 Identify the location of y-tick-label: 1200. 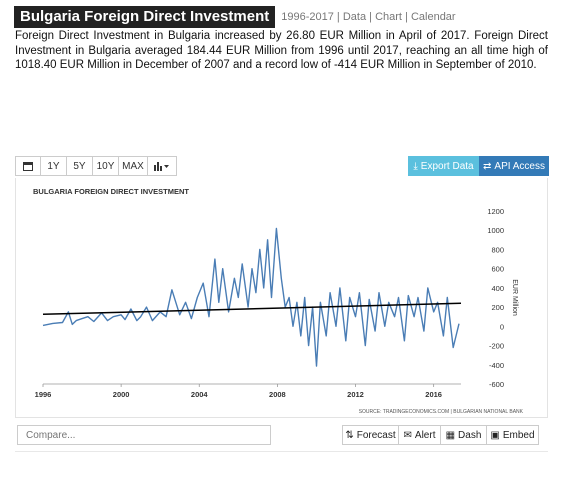
(495, 211).